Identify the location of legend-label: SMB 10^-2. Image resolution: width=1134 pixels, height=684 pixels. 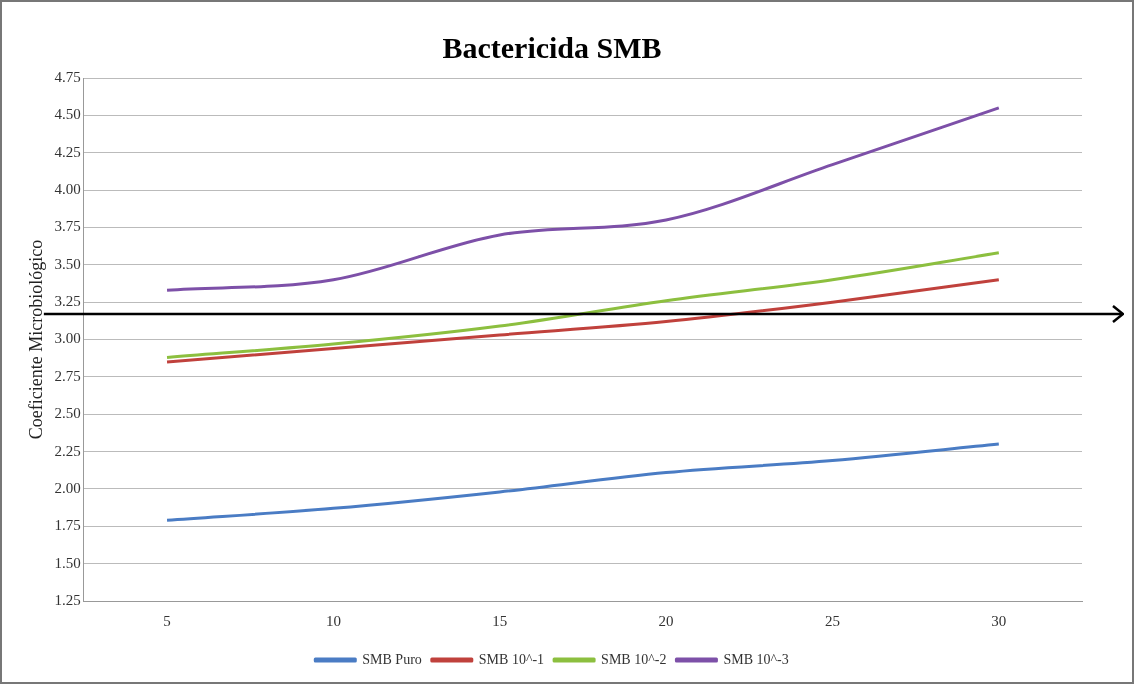
(634, 659).